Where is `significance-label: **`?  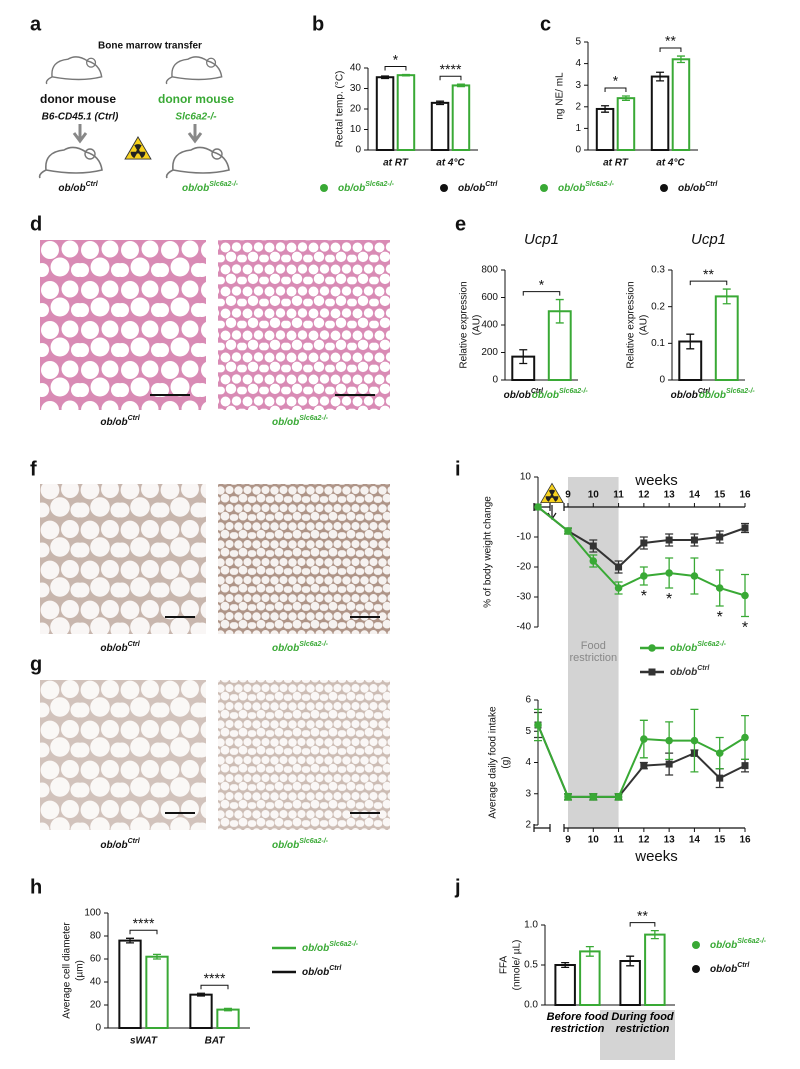 significance-label: ** is located at coordinates (642, 915).